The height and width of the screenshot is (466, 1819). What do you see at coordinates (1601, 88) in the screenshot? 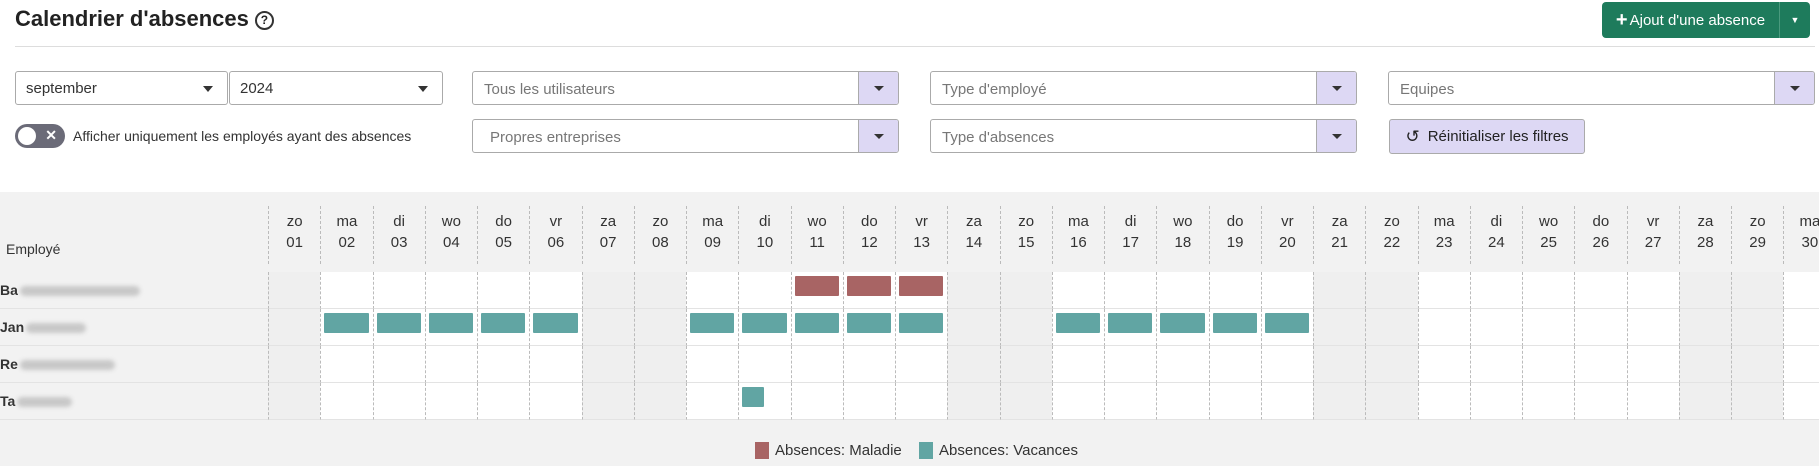
I see `teams-select: Equipes` at bounding box center [1601, 88].